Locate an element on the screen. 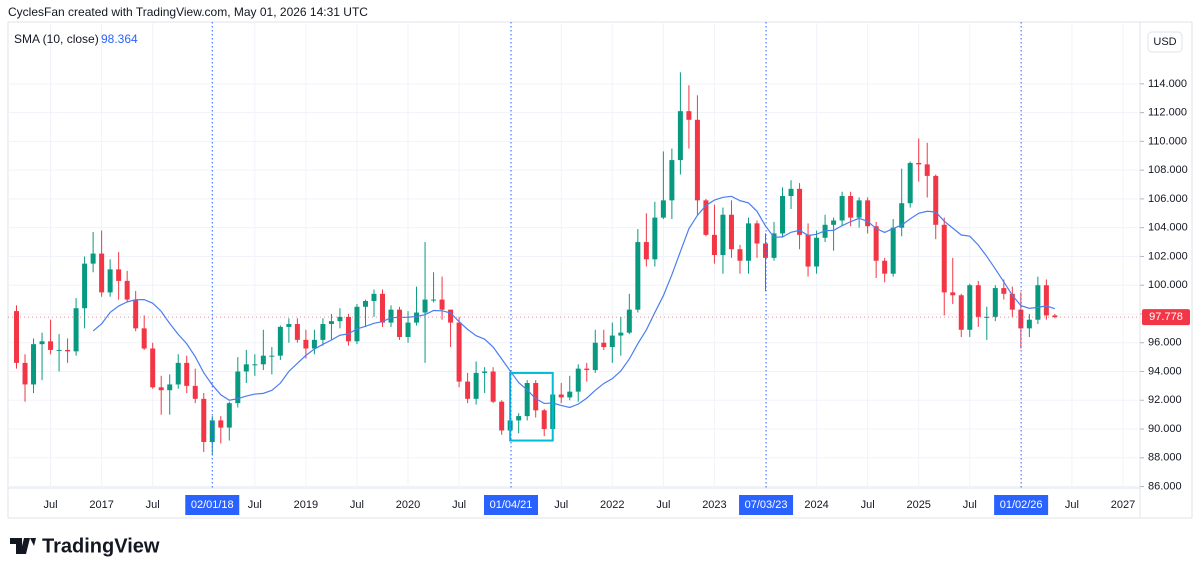  y-tick-label: 112.000 is located at coordinates (1167, 113).